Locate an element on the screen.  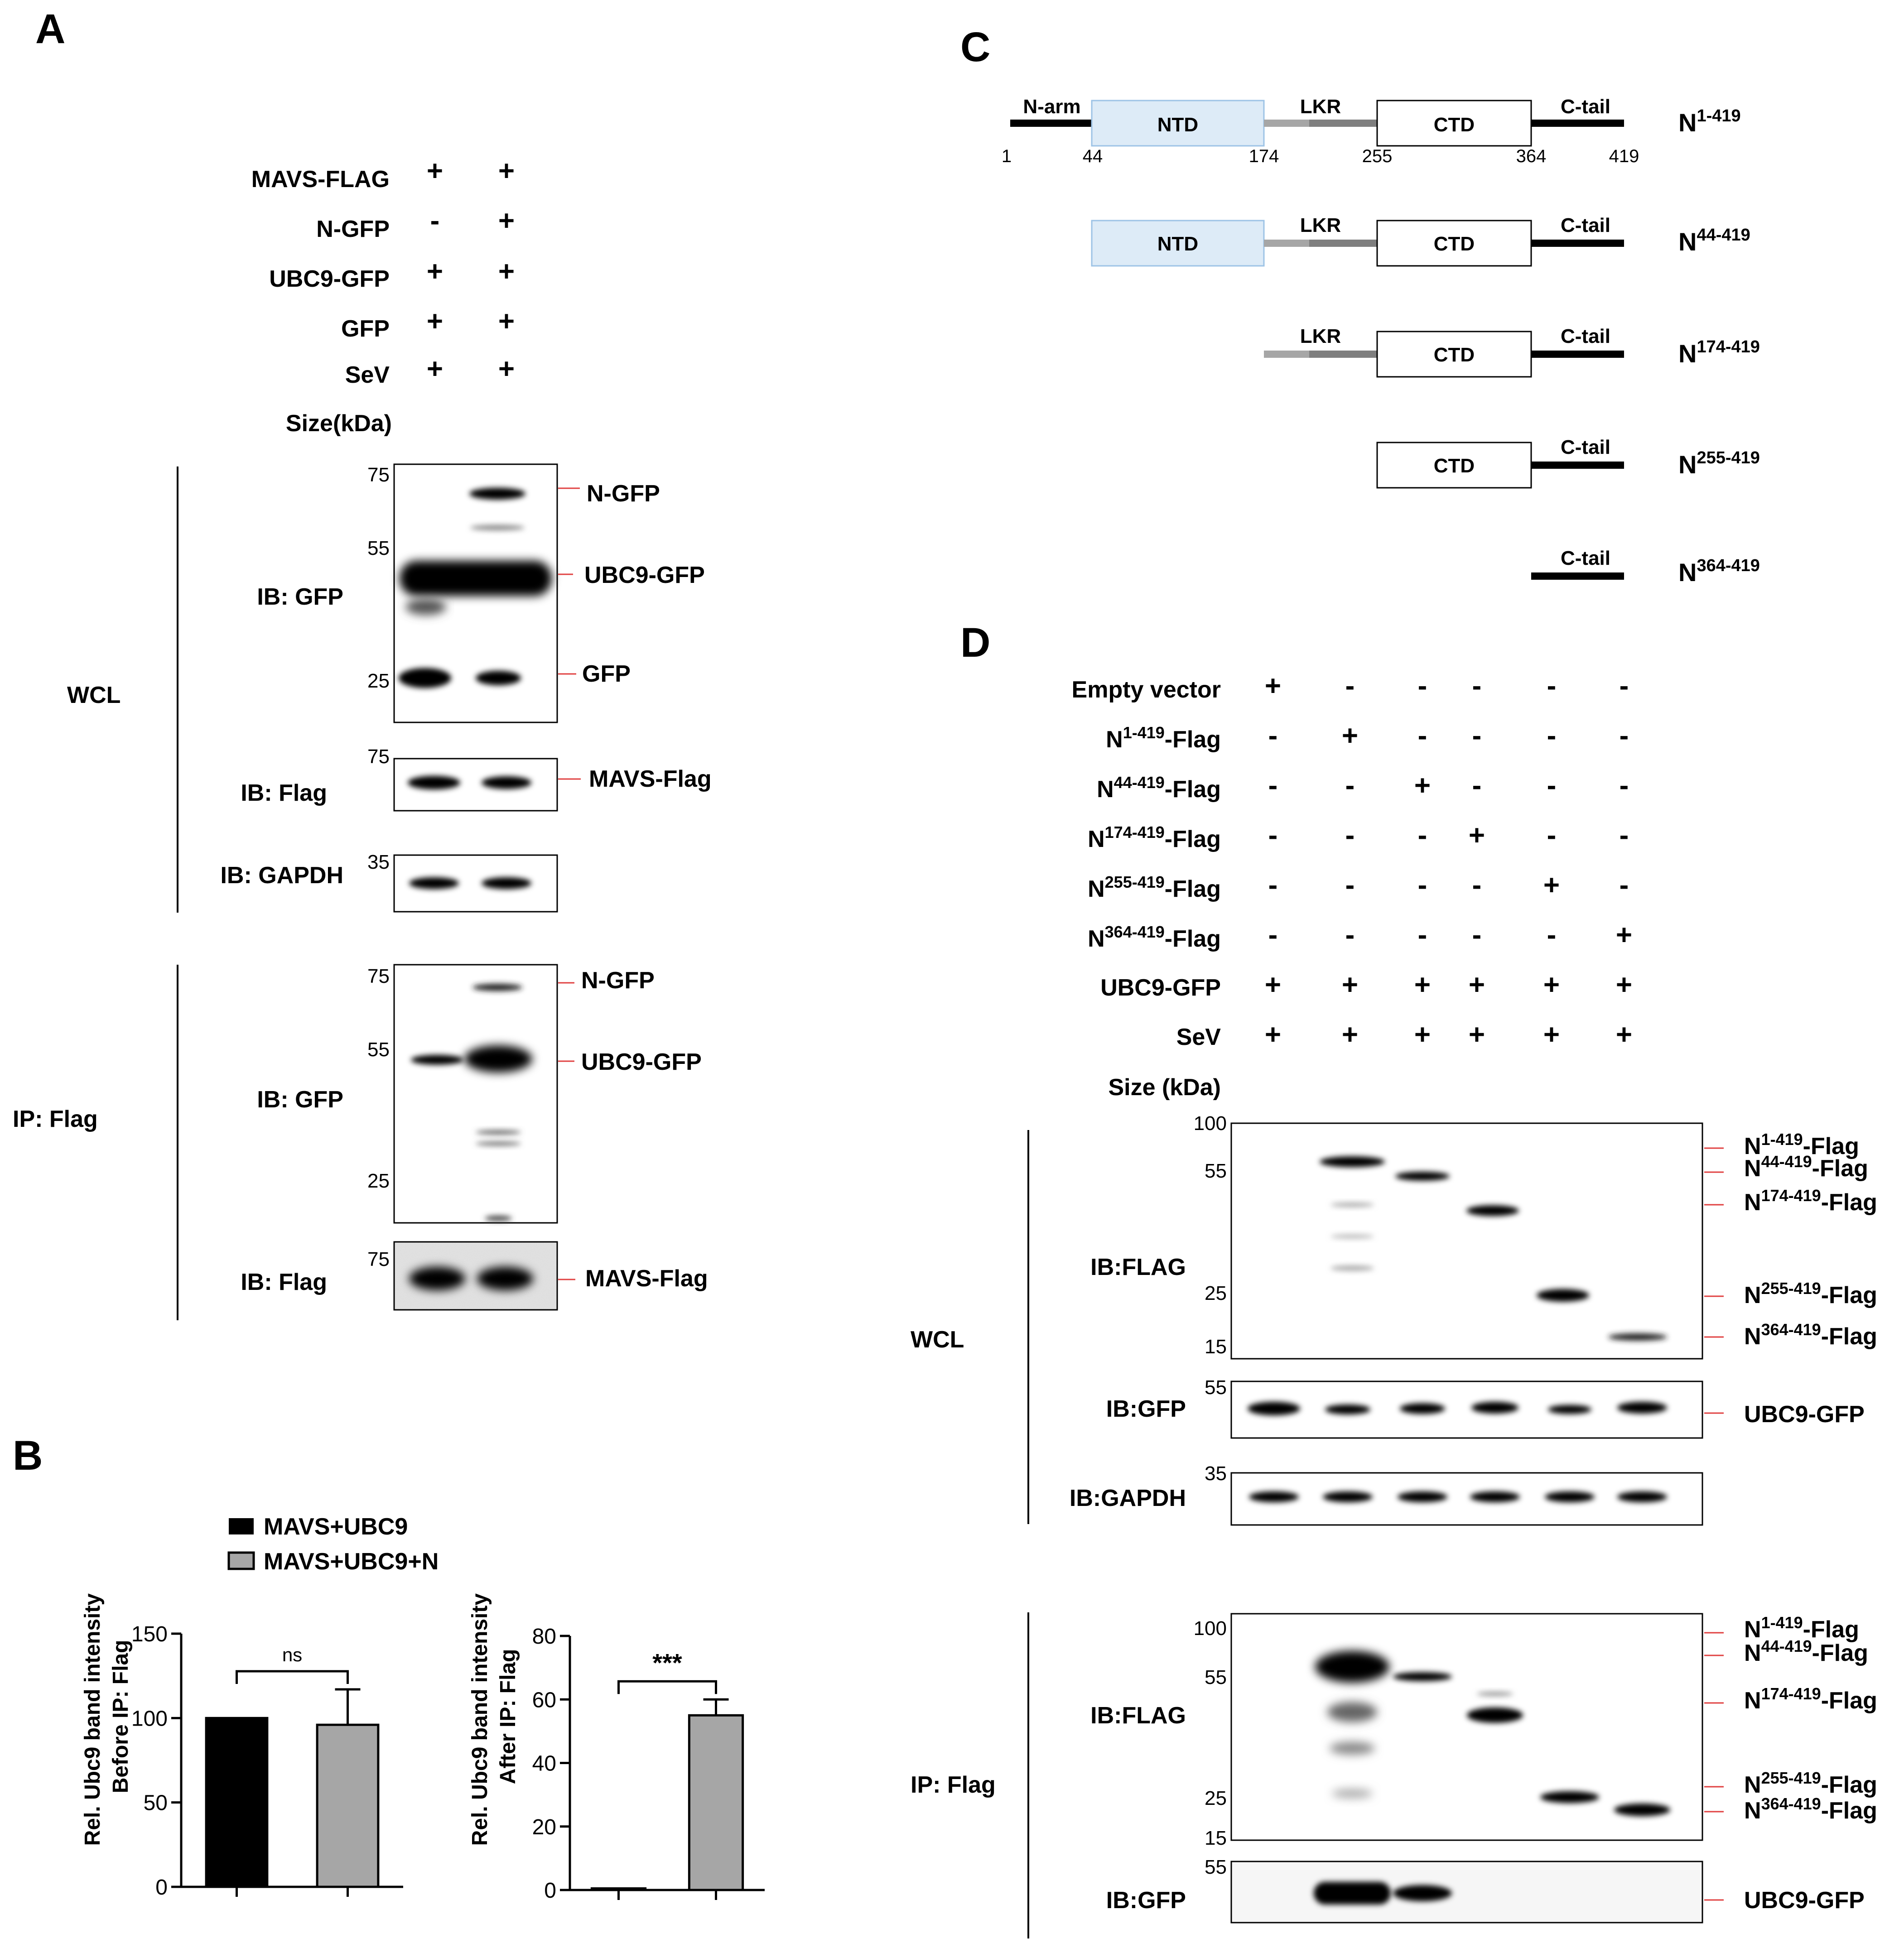
lkr-dark-segment is located at coordinates (1343, 354).